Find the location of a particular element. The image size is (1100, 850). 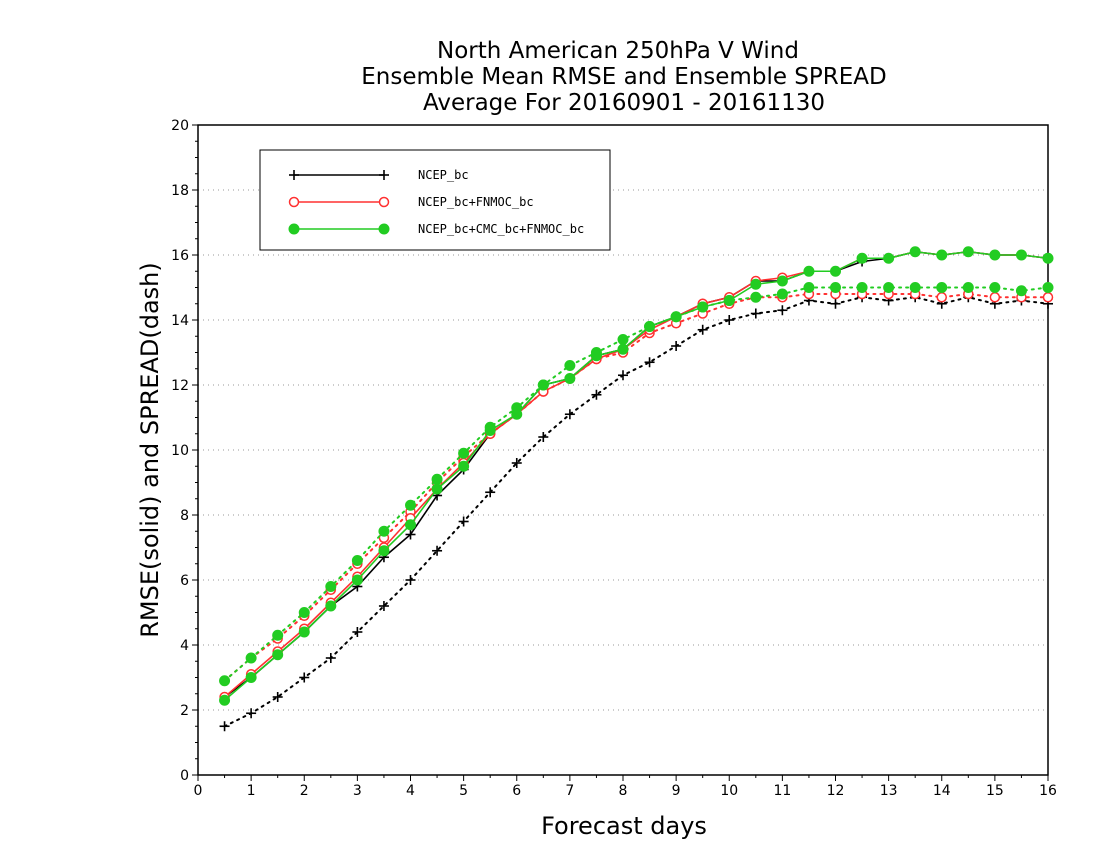

x-tick-label-8: 8 is located at coordinates (623, 791).